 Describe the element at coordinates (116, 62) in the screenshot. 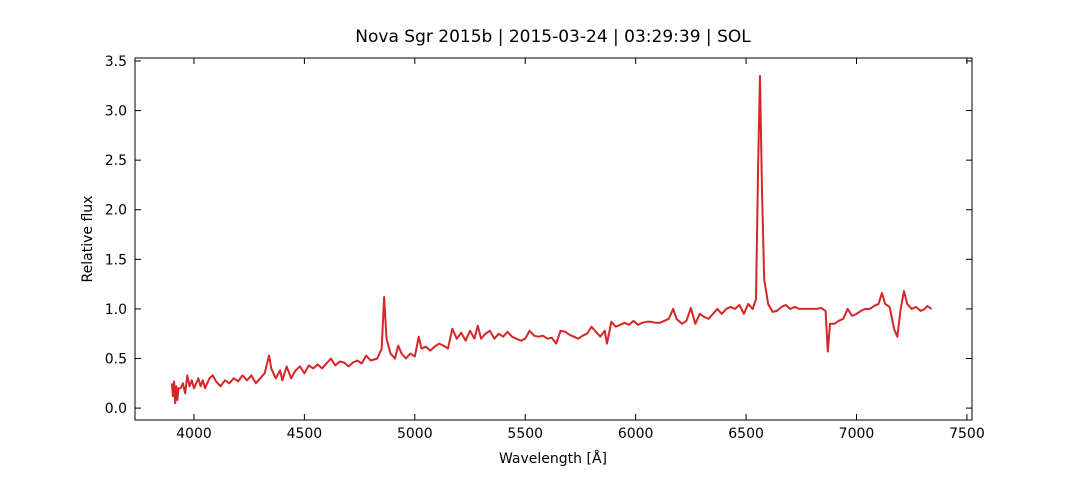

I see `y-tick-label: 3.5` at that location.